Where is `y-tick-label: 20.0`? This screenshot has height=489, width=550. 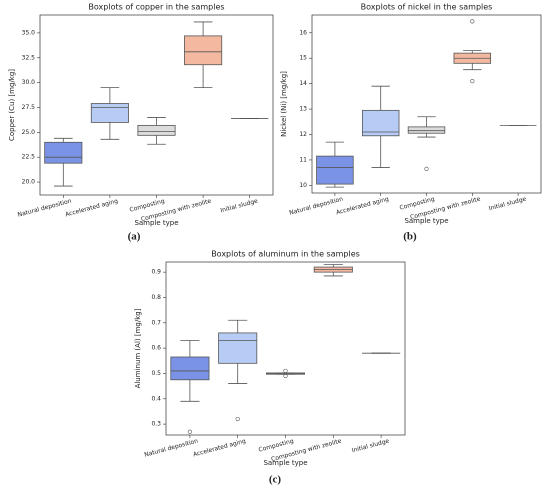 y-tick-label: 20.0 is located at coordinates (29, 182).